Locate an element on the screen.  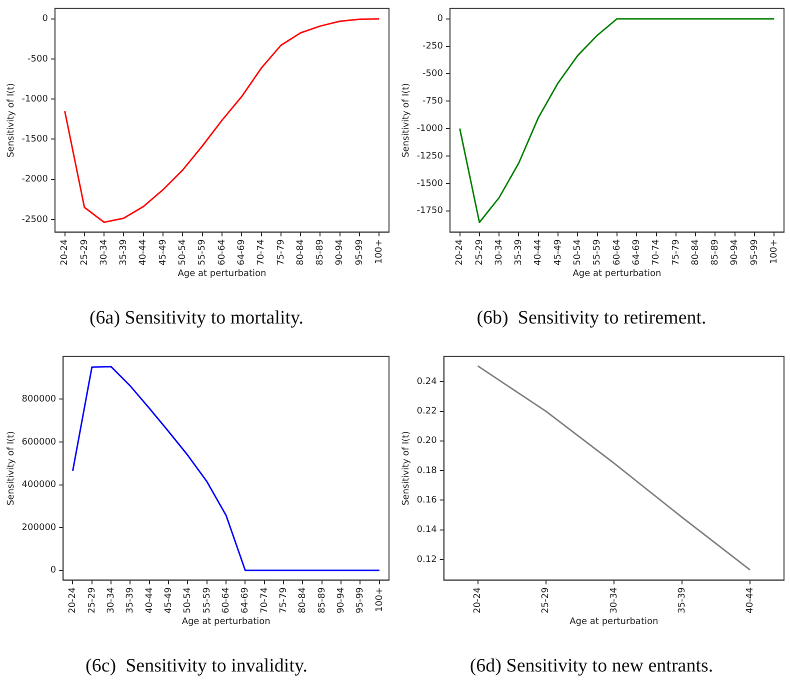
text: (6d) Sensitivity to new entrants. is located at coordinates (592, 666).